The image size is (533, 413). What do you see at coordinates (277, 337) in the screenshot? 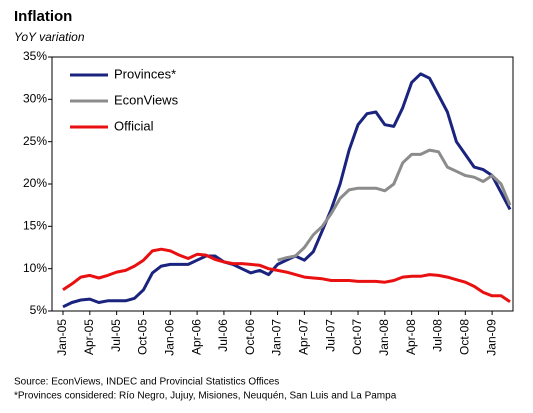
I see `x-tick-label: Jan-07` at bounding box center [277, 337].